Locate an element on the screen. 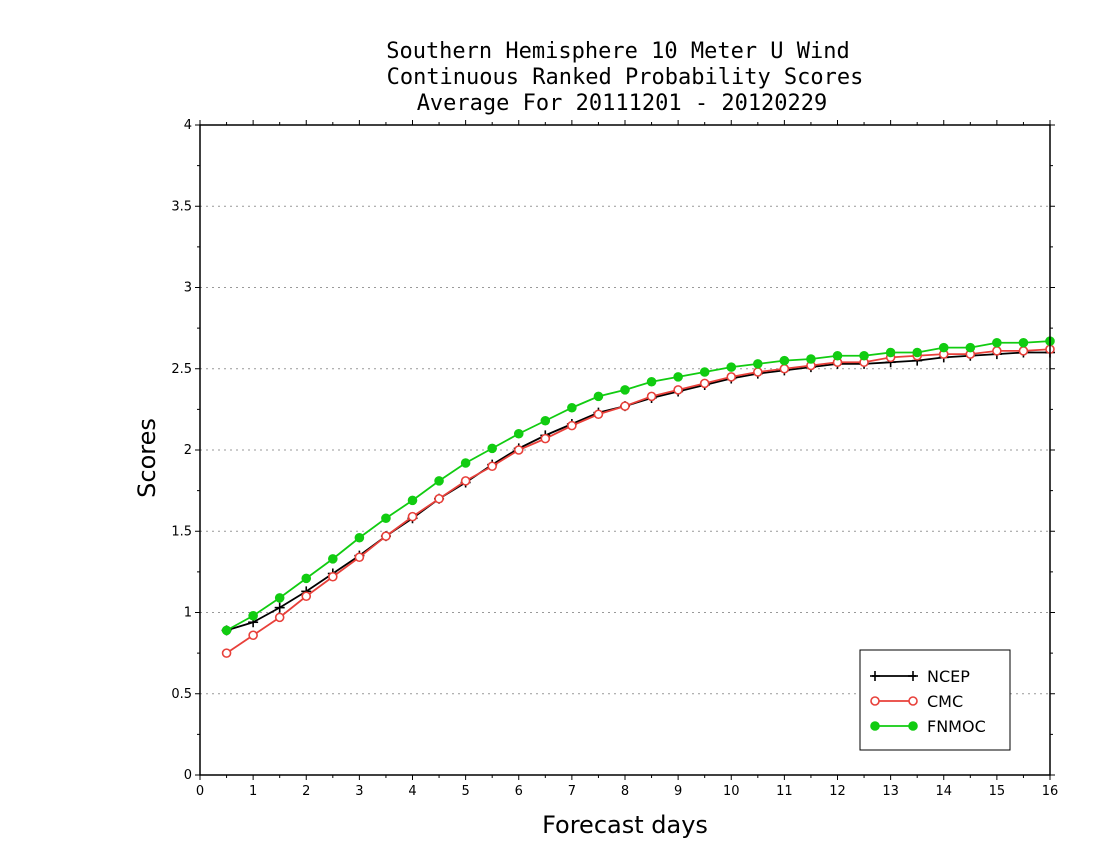 Image resolution: width=1100 pixels, height=850 pixels. legend-label-cmc: CMC is located at coordinates (945, 701).